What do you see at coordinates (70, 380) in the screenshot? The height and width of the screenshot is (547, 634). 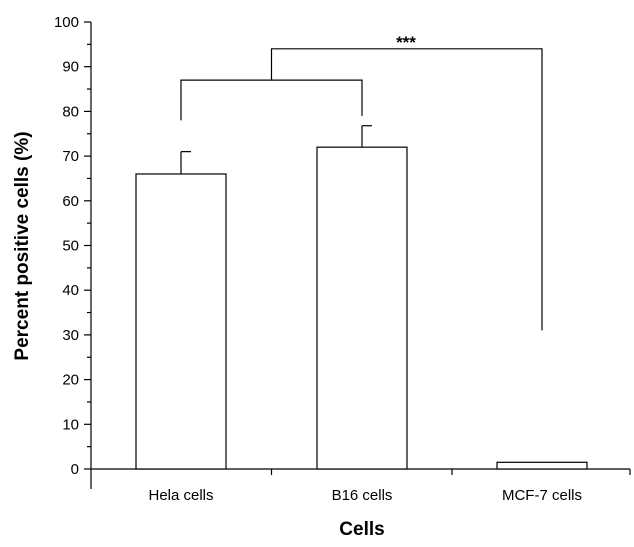 I see `y-tick-label: 20` at bounding box center [70, 380].